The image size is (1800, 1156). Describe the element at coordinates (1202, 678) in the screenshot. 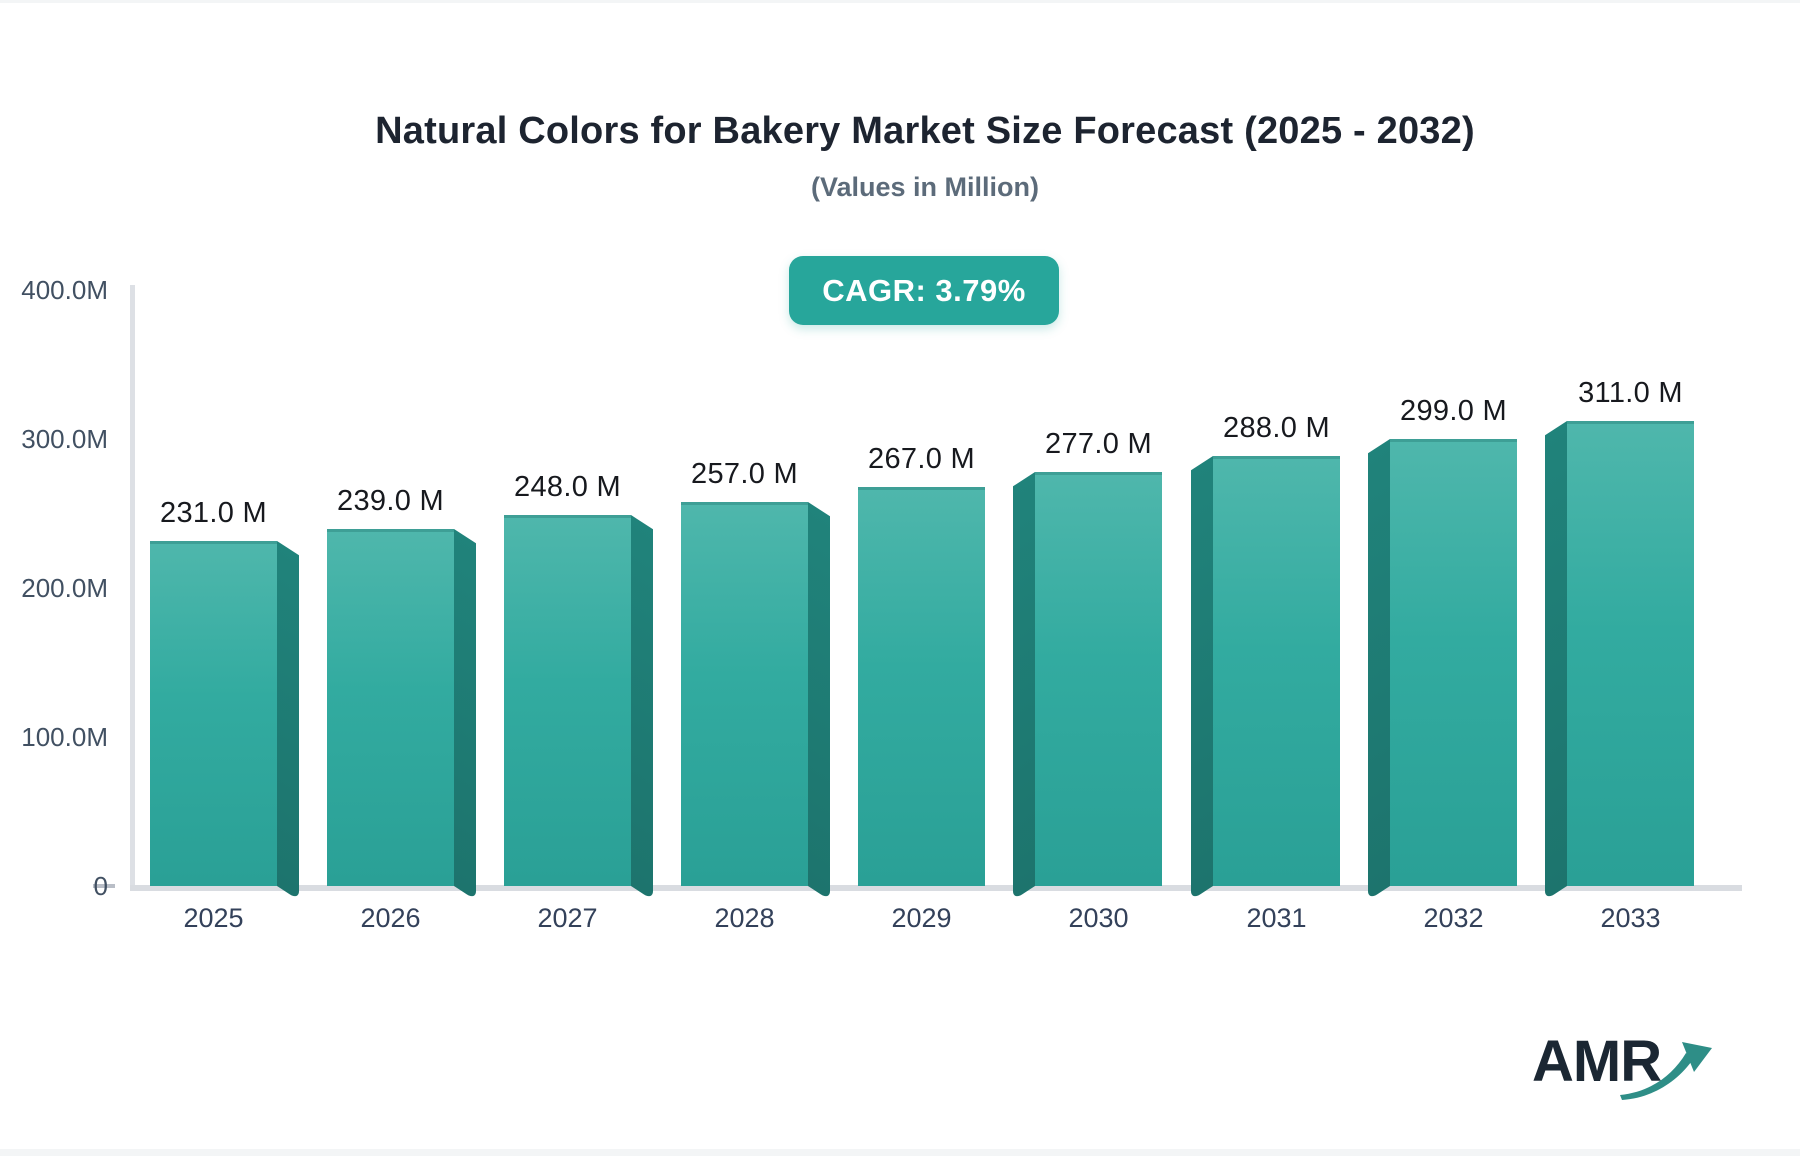

I see `bar-2031-side-face` at that location.